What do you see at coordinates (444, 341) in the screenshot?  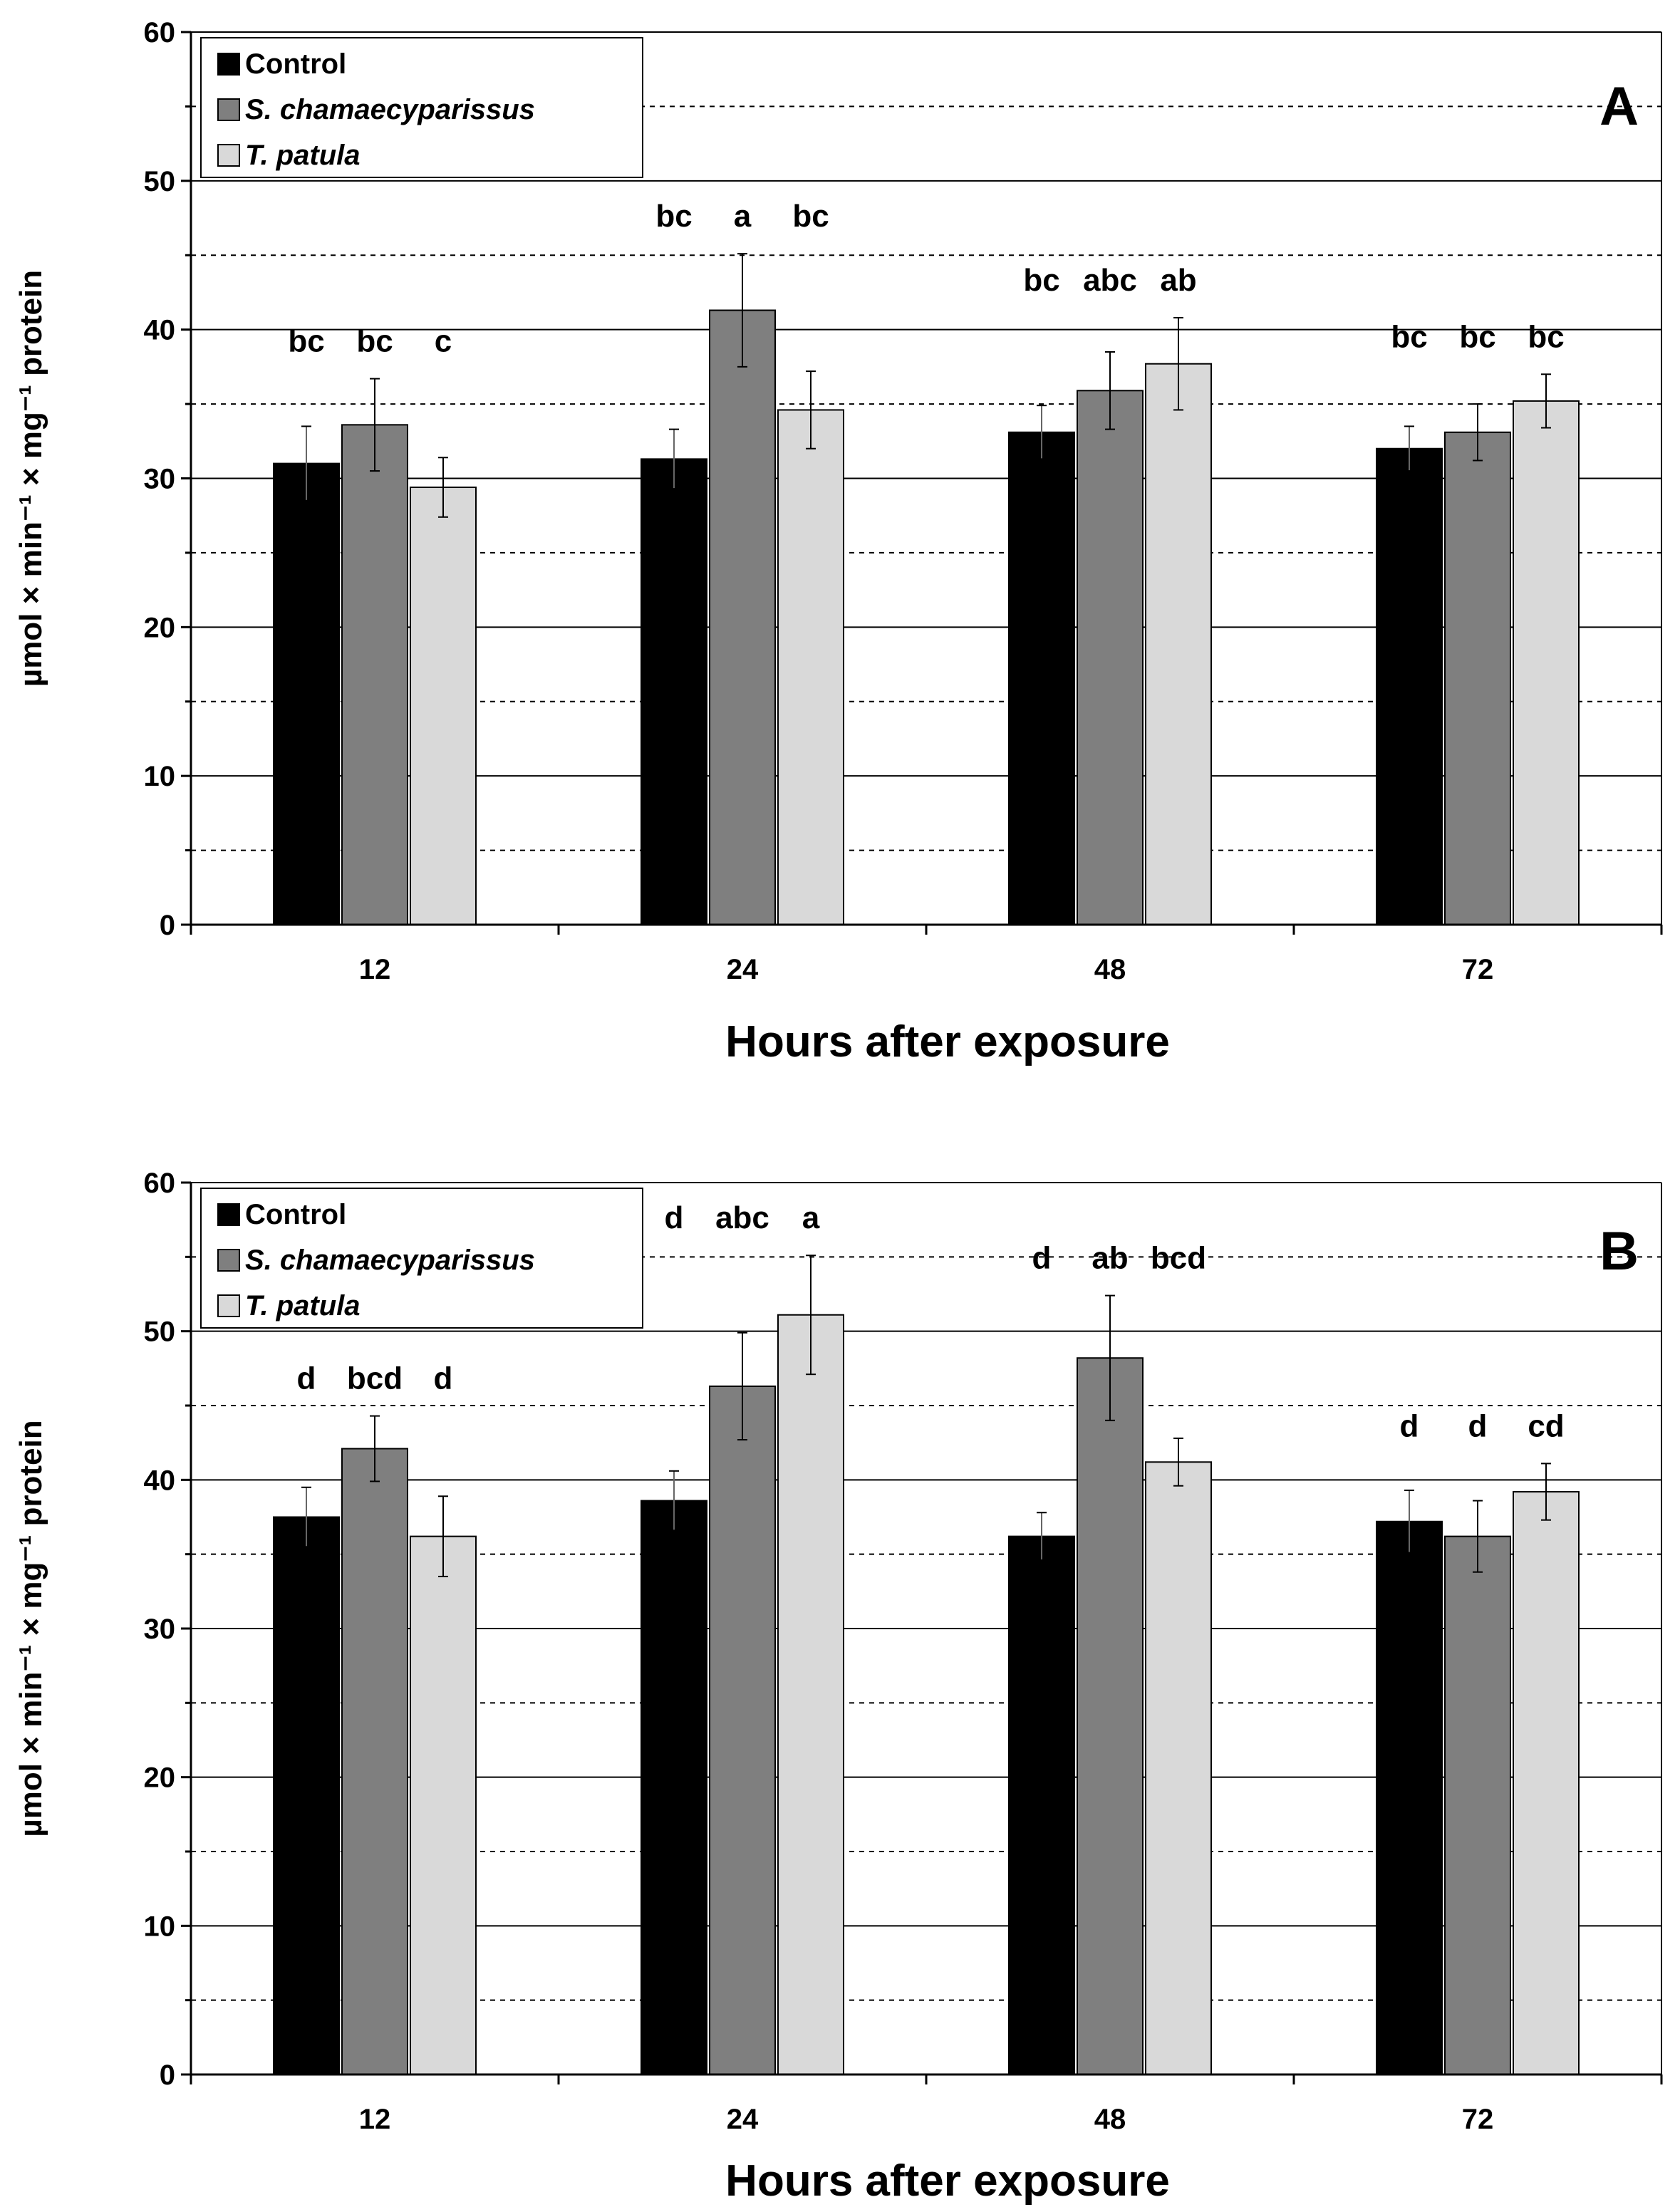 I see `significance-letter: c` at bounding box center [444, 341].